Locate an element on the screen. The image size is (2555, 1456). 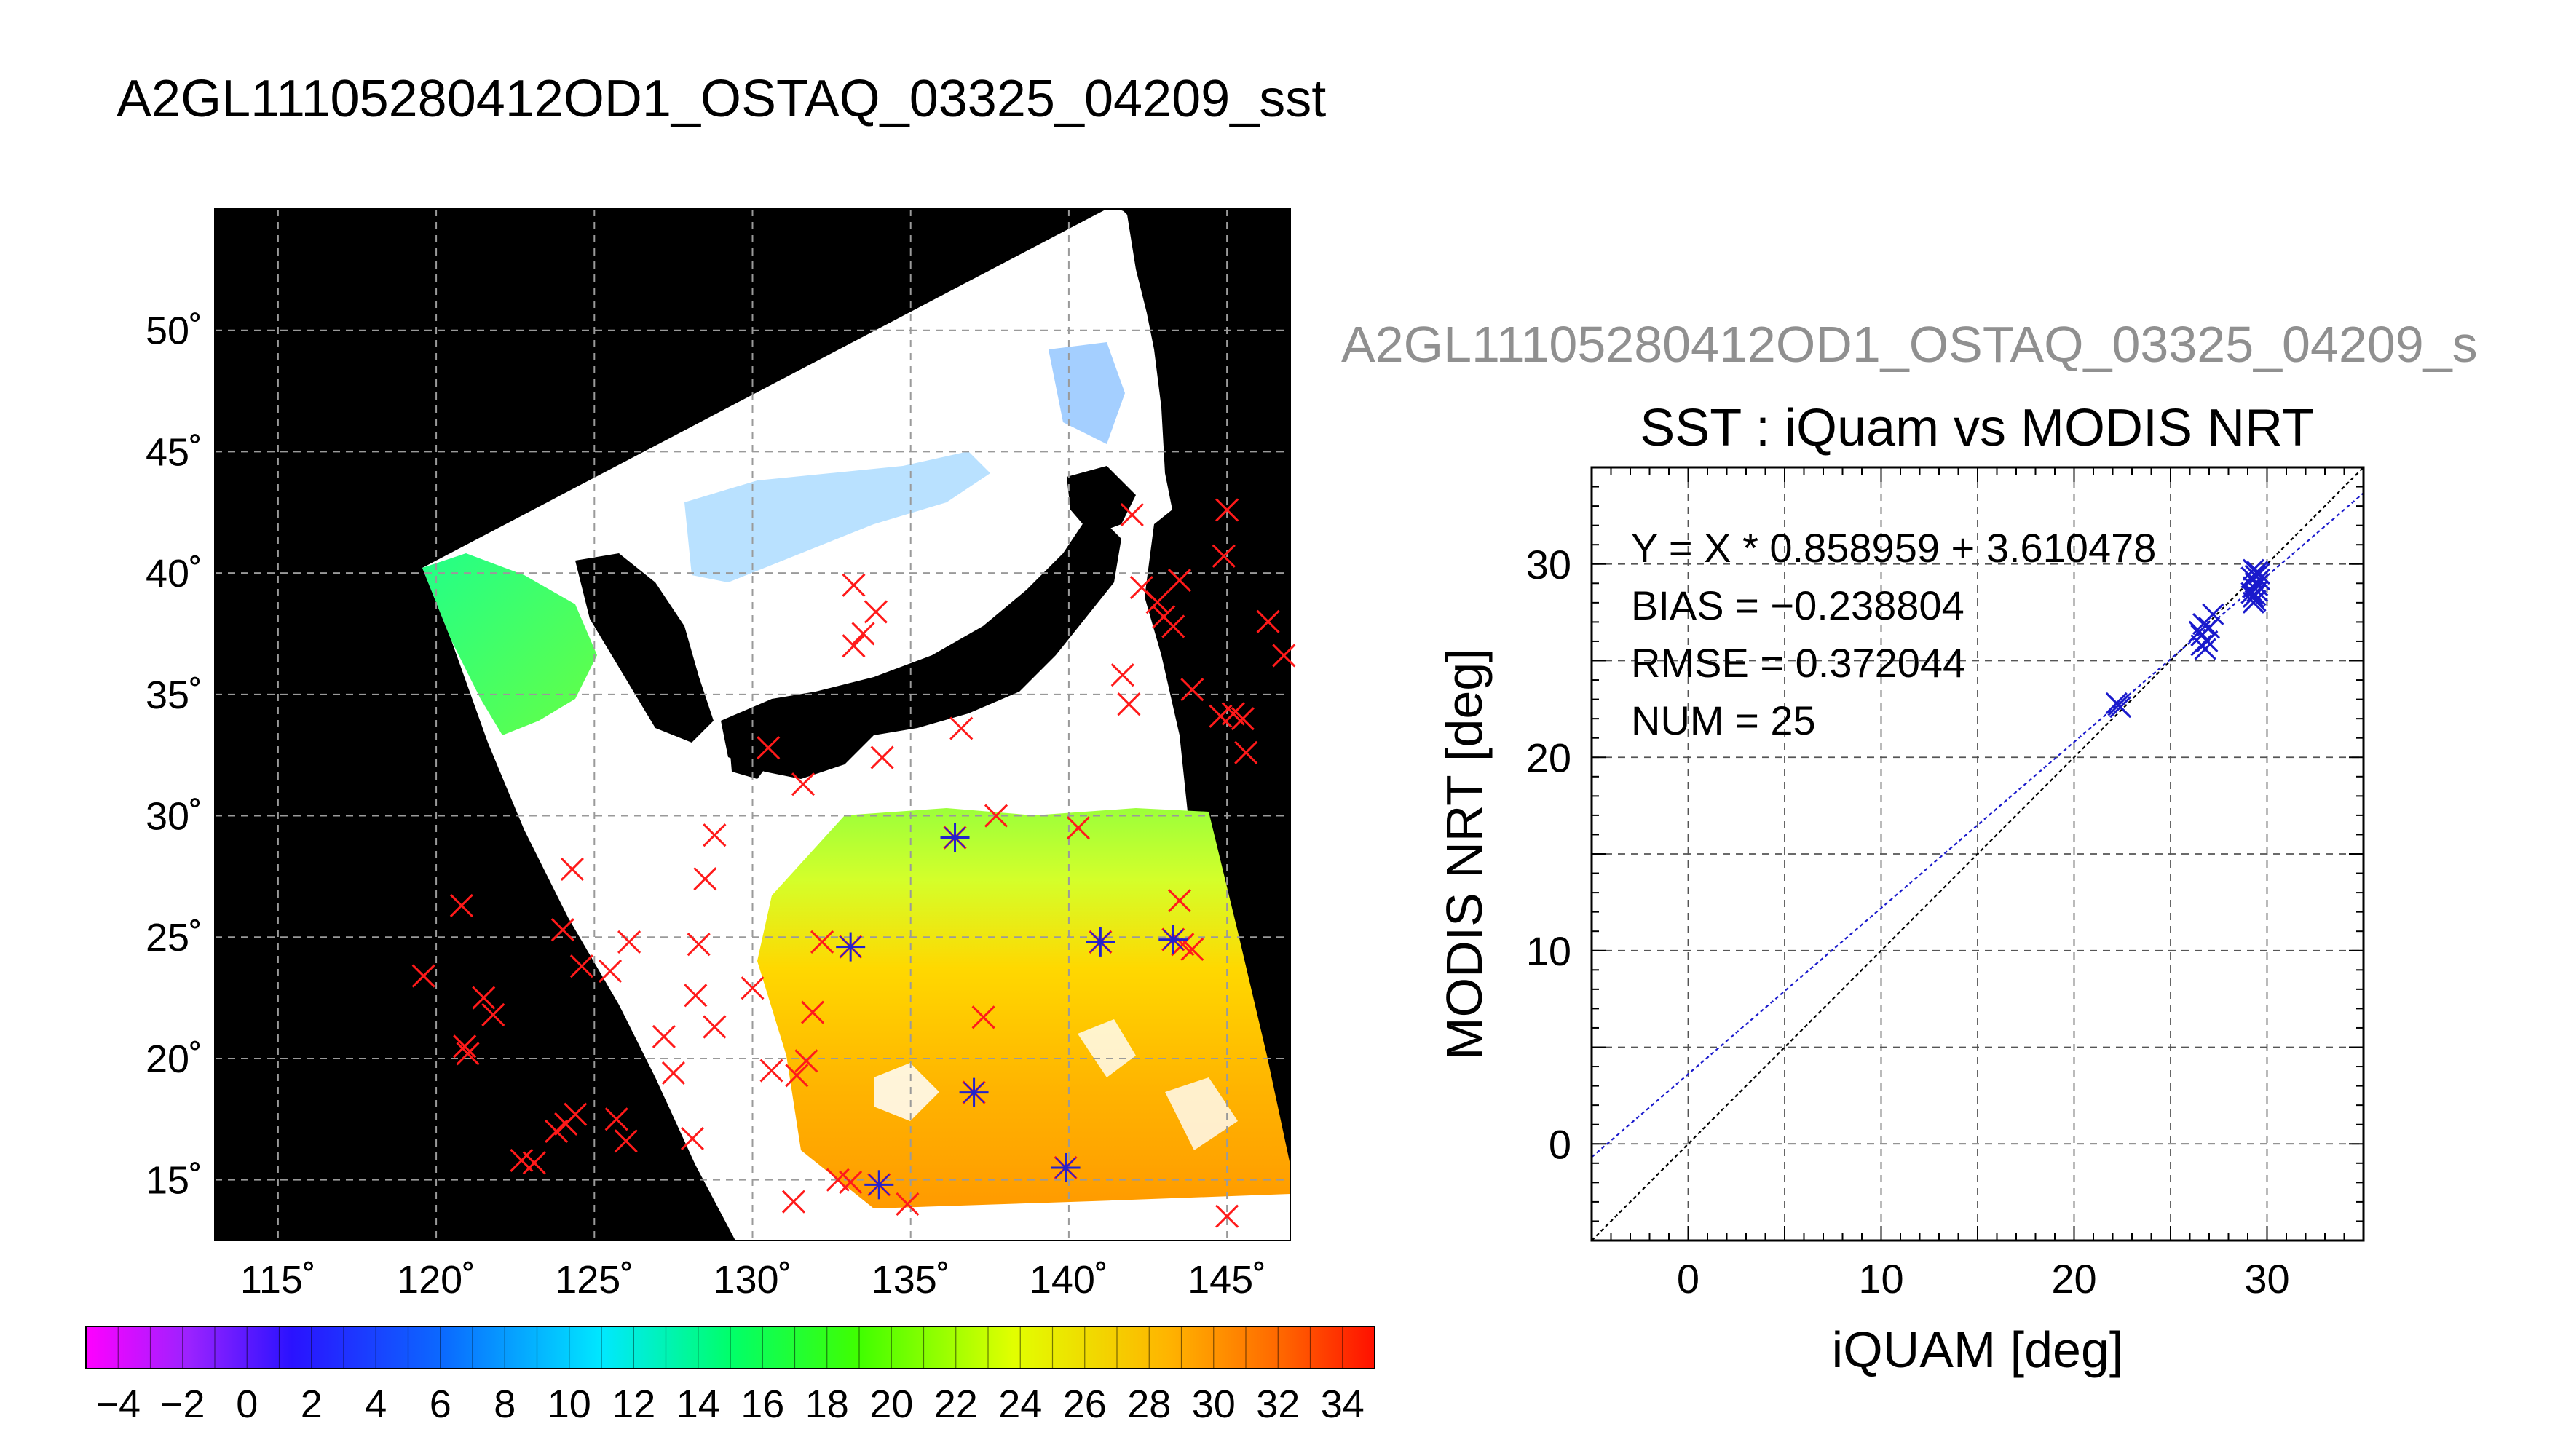
map-x-tick-label: 130˚ is located at coordinates (752, 1280).